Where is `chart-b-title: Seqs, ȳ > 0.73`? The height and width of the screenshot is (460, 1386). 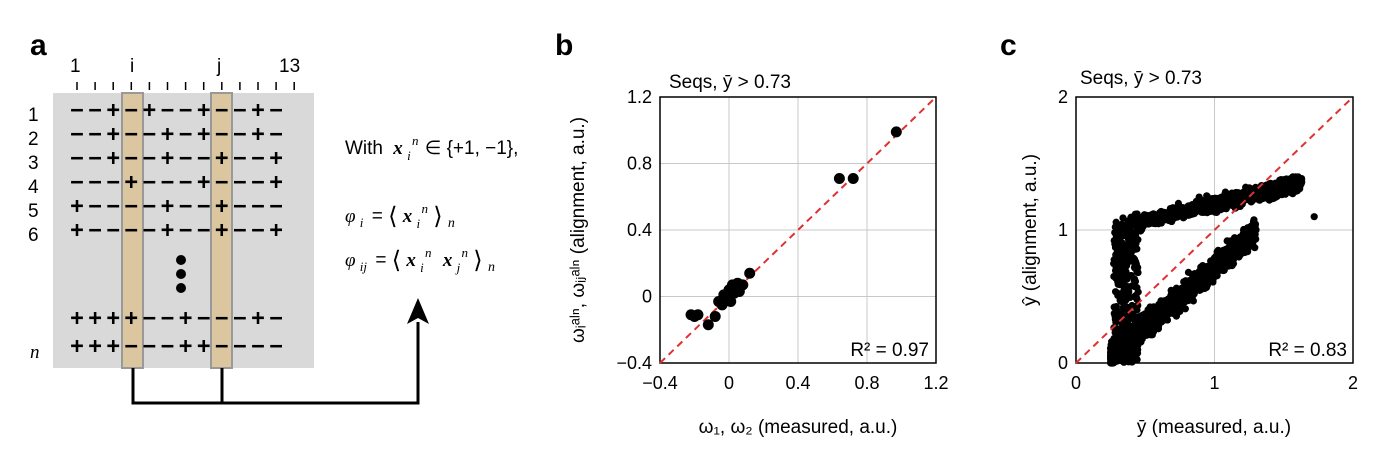
chart-b-title: Seqs, ȳ > 0.73 is located at coordinates (730, 82).